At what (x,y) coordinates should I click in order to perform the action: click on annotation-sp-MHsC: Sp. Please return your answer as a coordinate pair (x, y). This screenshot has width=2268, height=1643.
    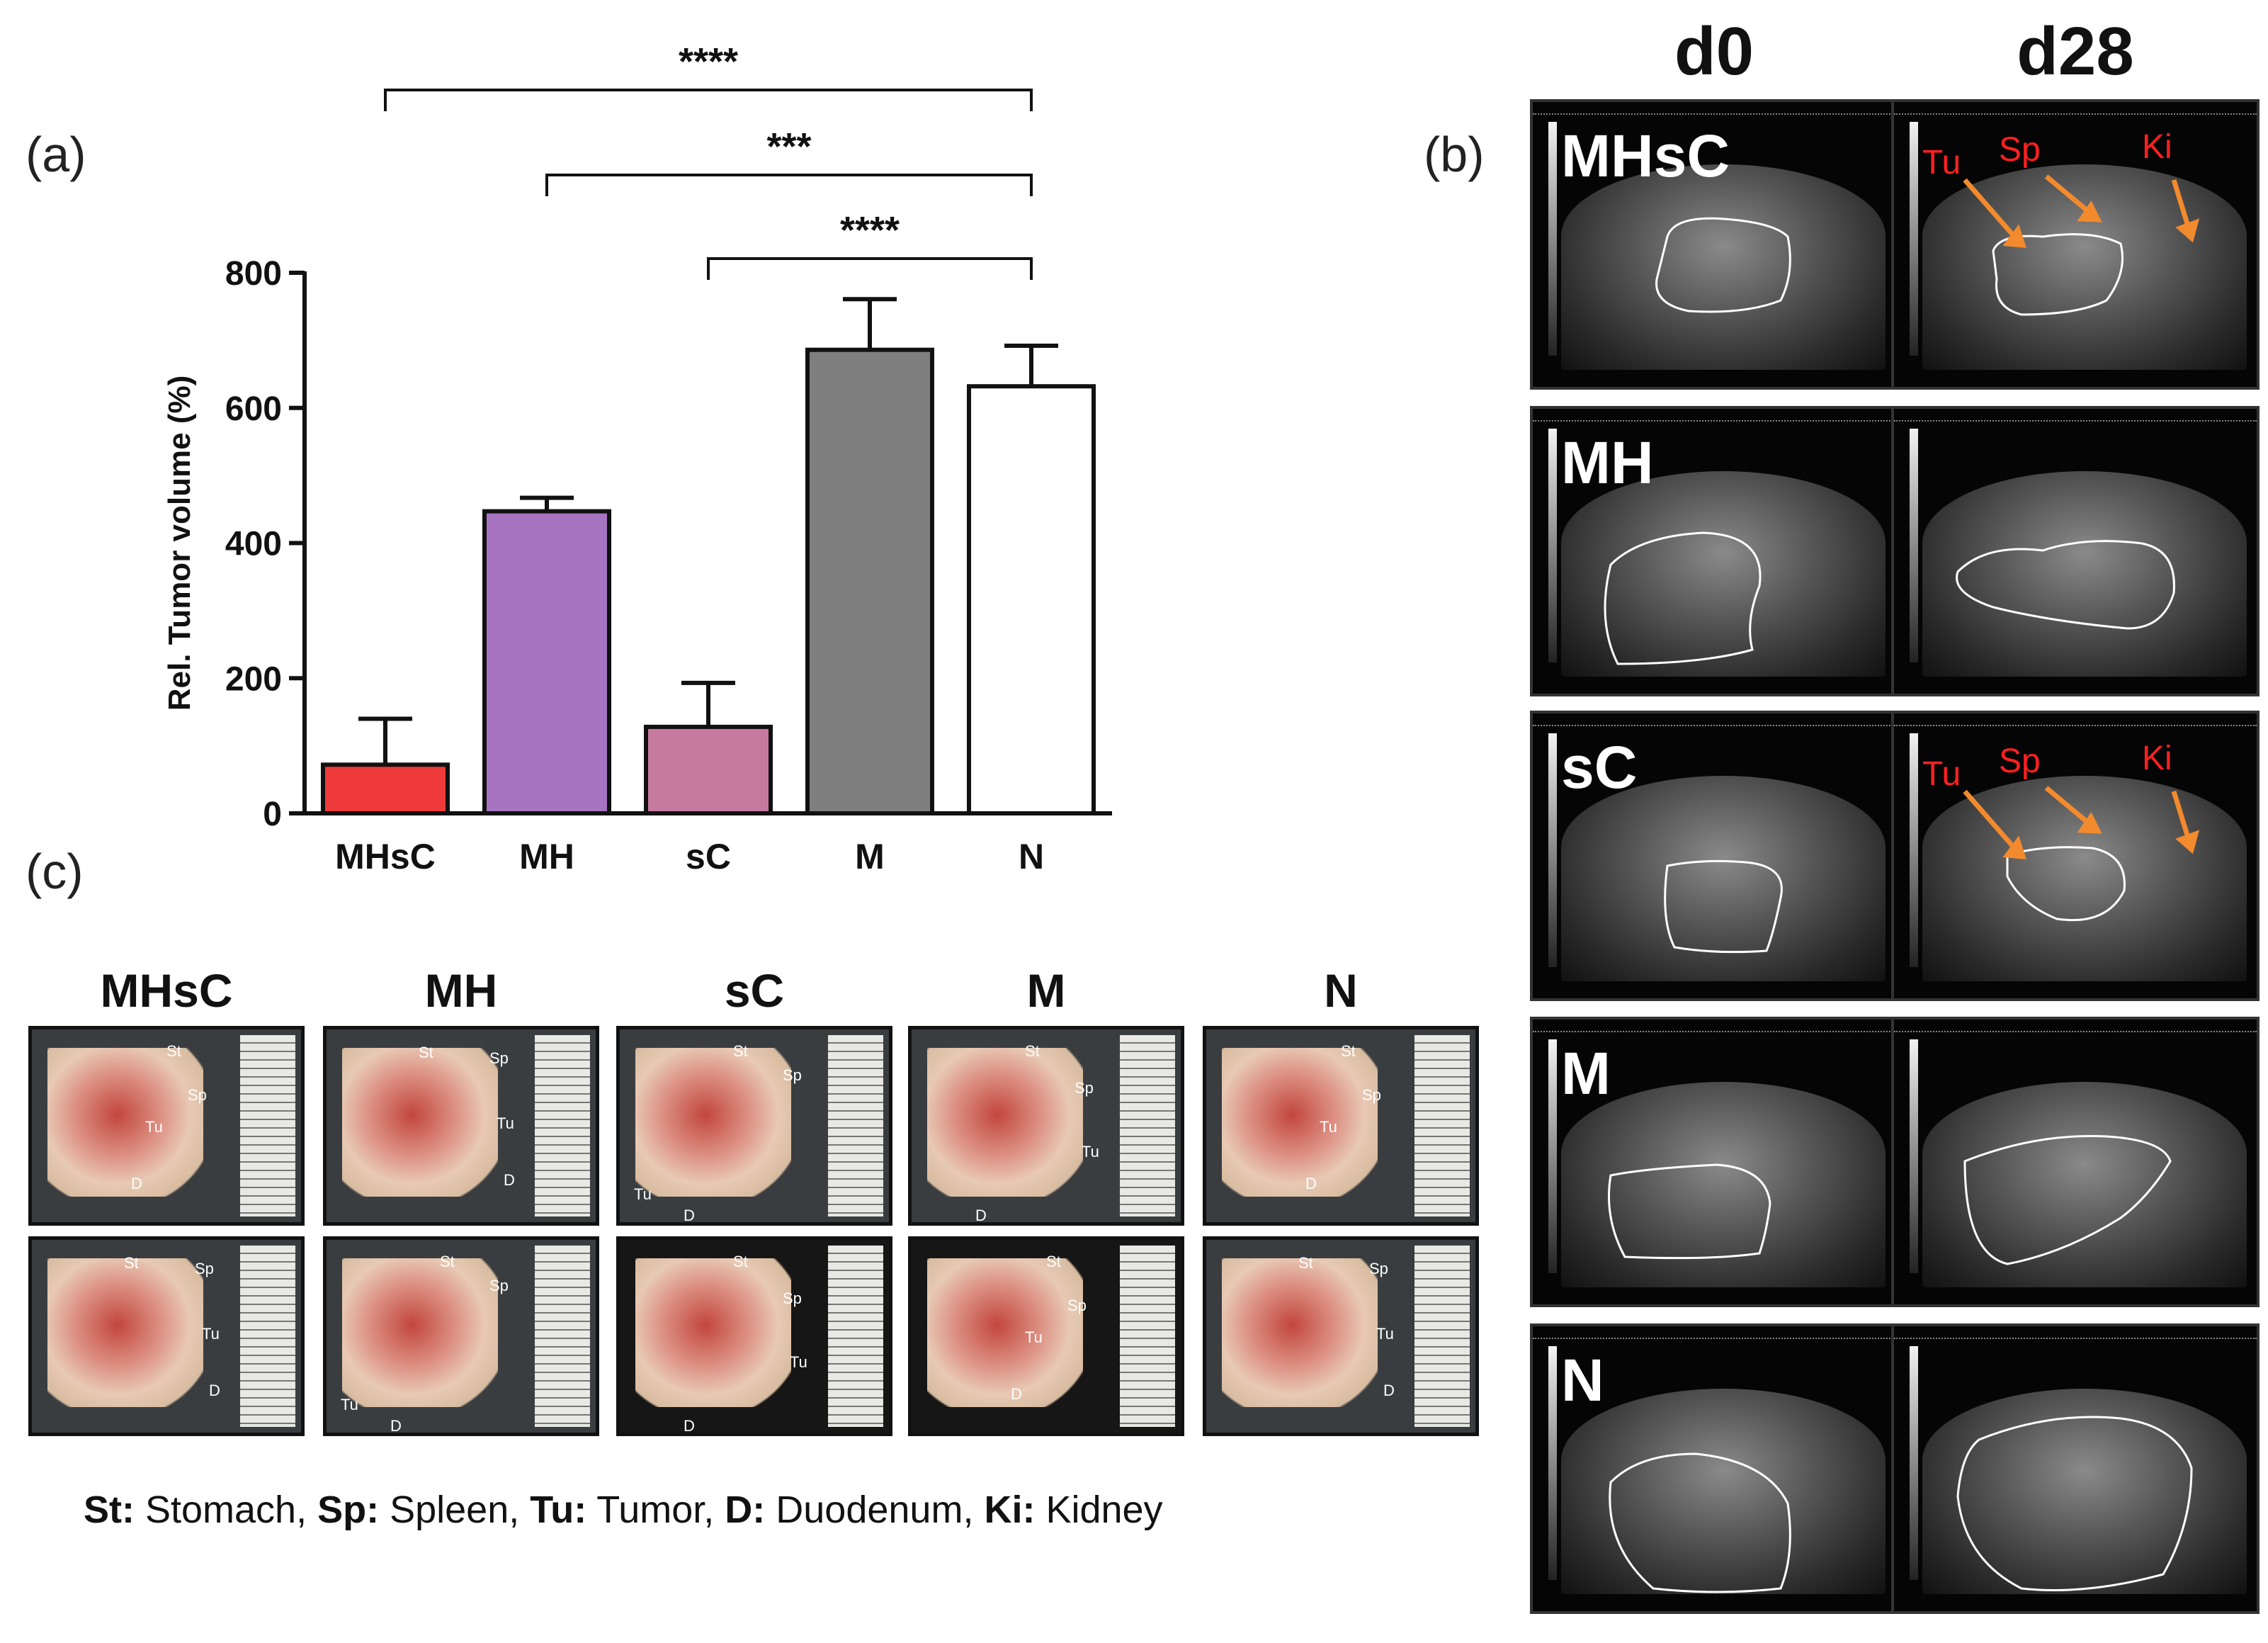
    Looking at the image, I should click on (2020, 150).